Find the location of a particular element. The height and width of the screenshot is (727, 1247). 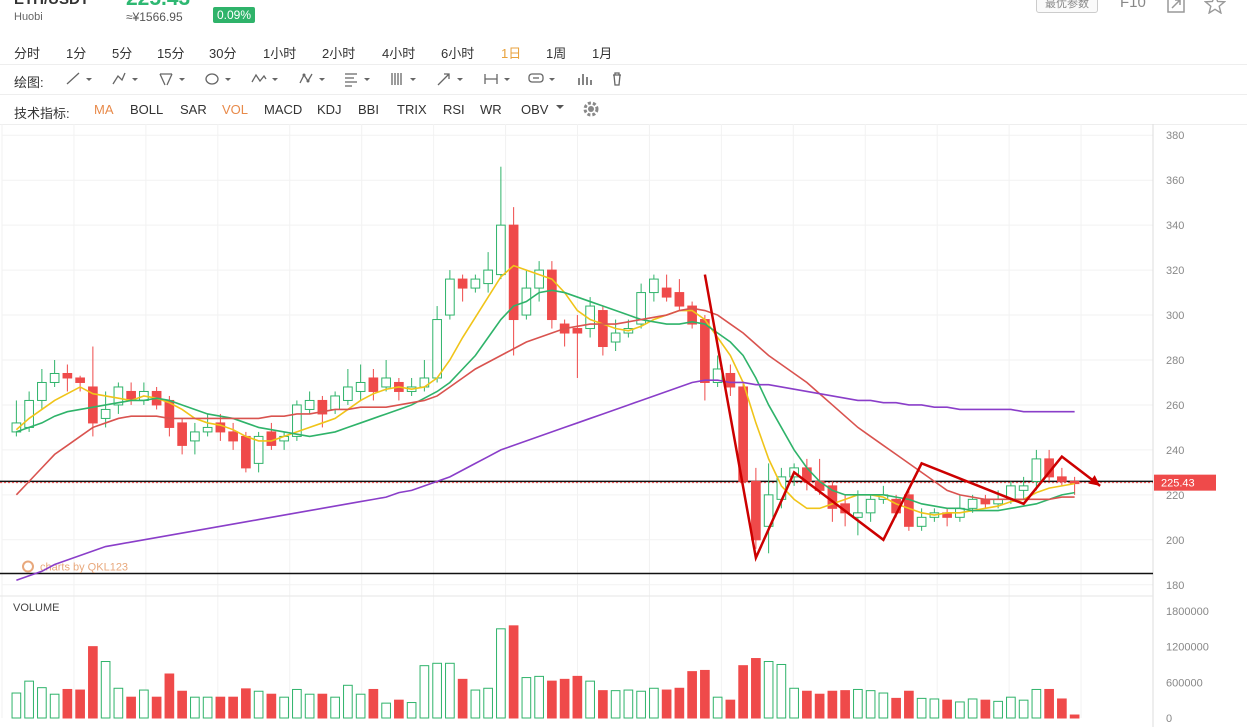

indicator-trix: TRIX is located at coordinates (412, 109).